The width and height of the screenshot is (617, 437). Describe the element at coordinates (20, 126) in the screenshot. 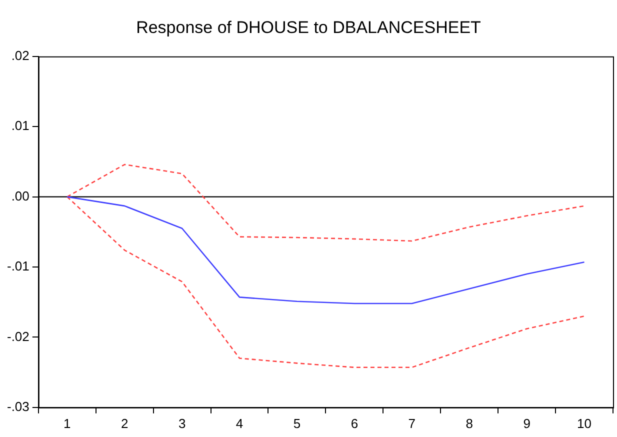

I see `y-tick-label: .01` at that location.